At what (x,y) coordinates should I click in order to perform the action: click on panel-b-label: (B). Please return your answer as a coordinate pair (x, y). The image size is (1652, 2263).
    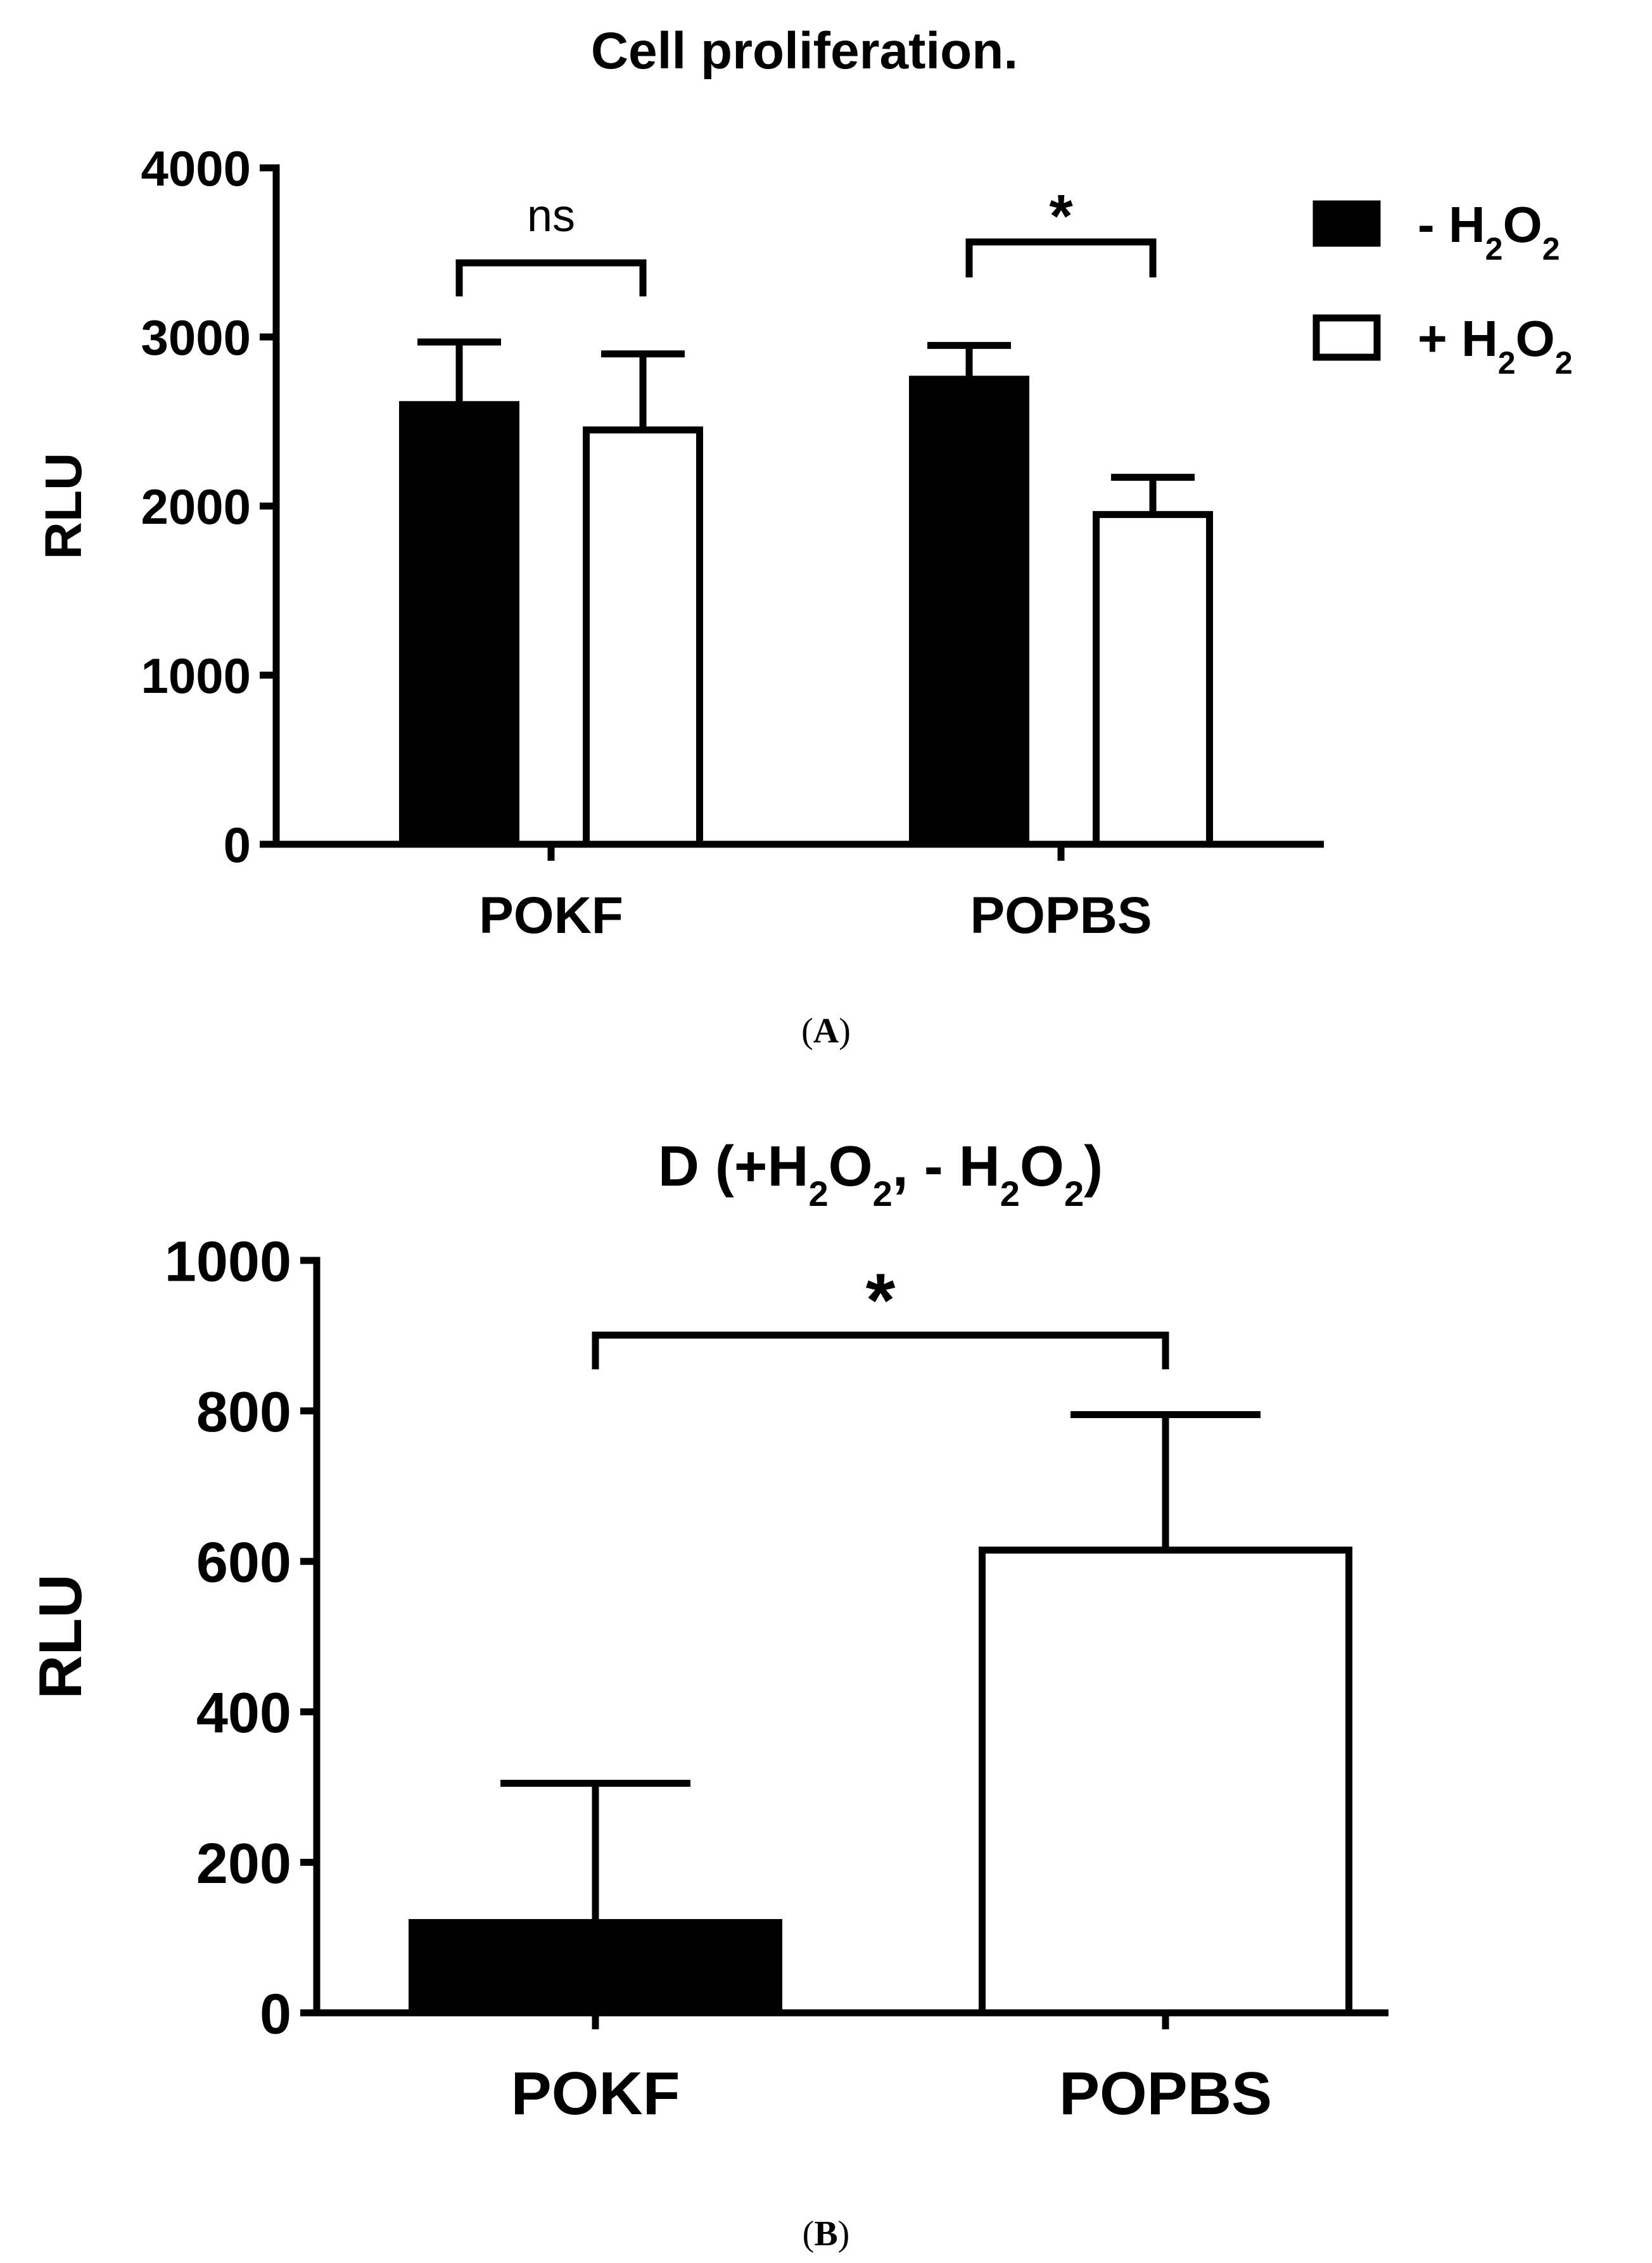
    Looking at the image, I should click on (826, 2233).